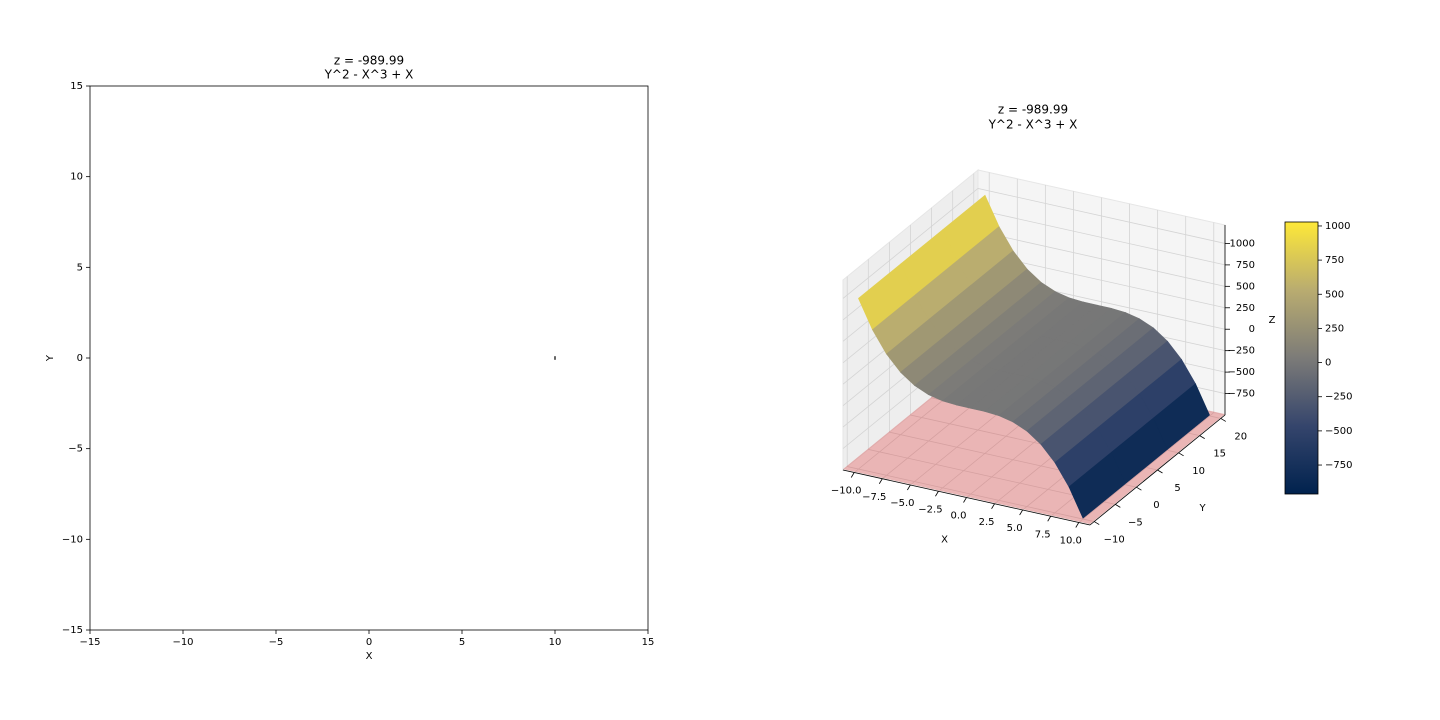  I want to click on x-tick-label: 5, so click(462, 642).